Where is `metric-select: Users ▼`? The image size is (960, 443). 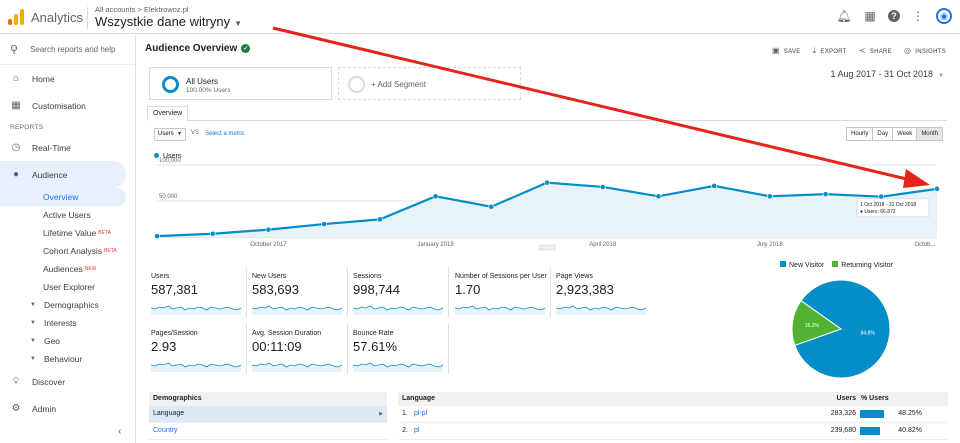
metric-select: Users ▼ is located at coordinates (170, 134).